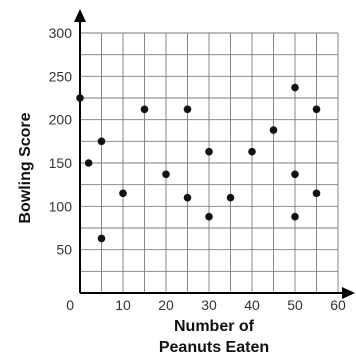 The image size is (356, 362). Describe the element at coordinates (214, 347) in the screenshot. I see `x-axis-title-line2: Peanuts Eaten` at that location.